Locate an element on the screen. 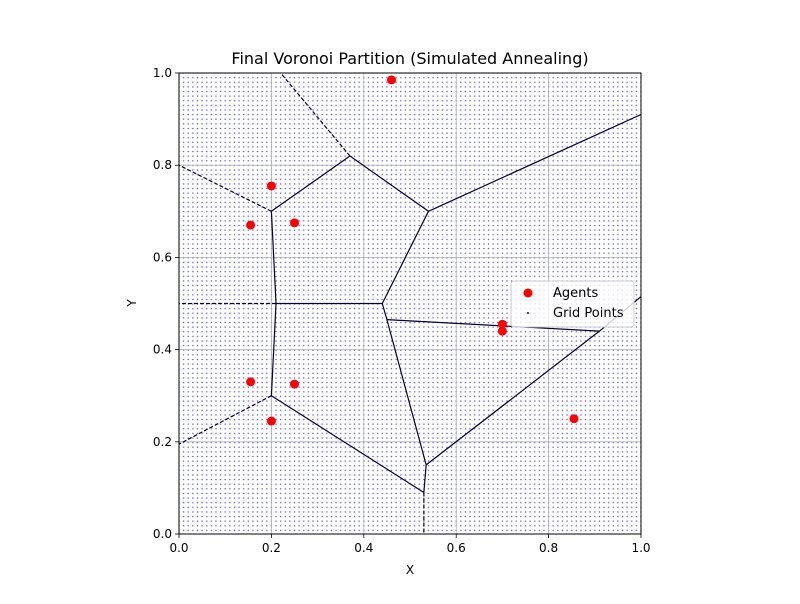 The width and height of the screenshot is (800, 604). legend-label-grid-points: Grid Points is located at coordinates (588, 313).